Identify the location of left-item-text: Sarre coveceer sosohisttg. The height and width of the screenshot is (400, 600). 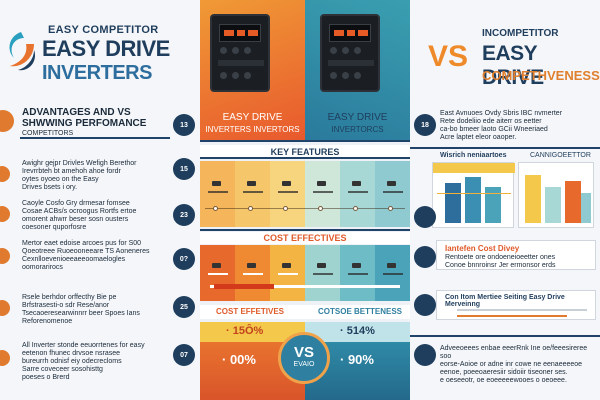
(62, 369).